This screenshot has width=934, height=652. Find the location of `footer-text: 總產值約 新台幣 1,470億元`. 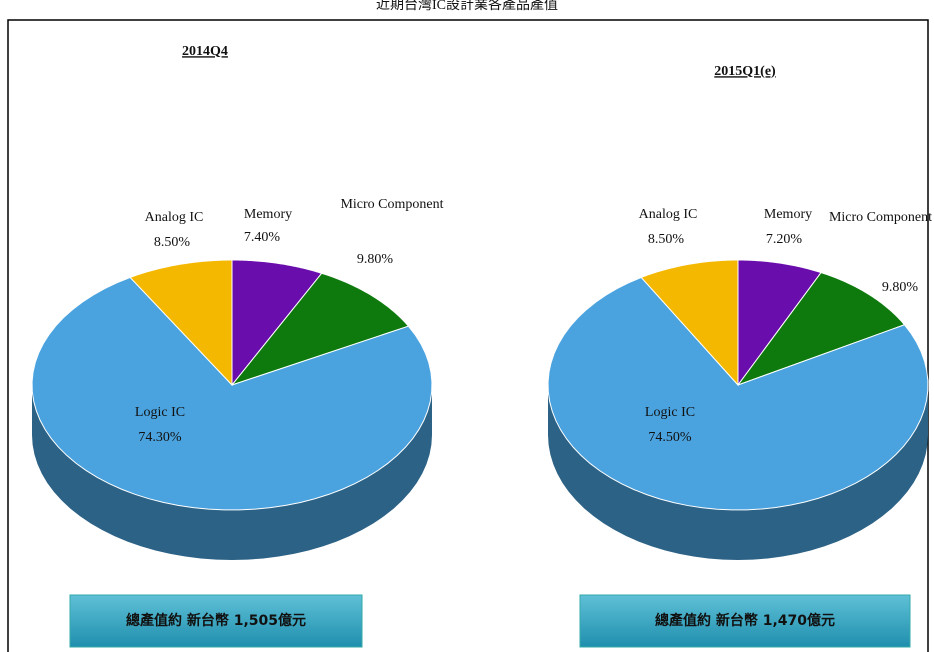

footer-text: 總產值約 新台幣 1,470億元 is located at coordinates (745, 620).